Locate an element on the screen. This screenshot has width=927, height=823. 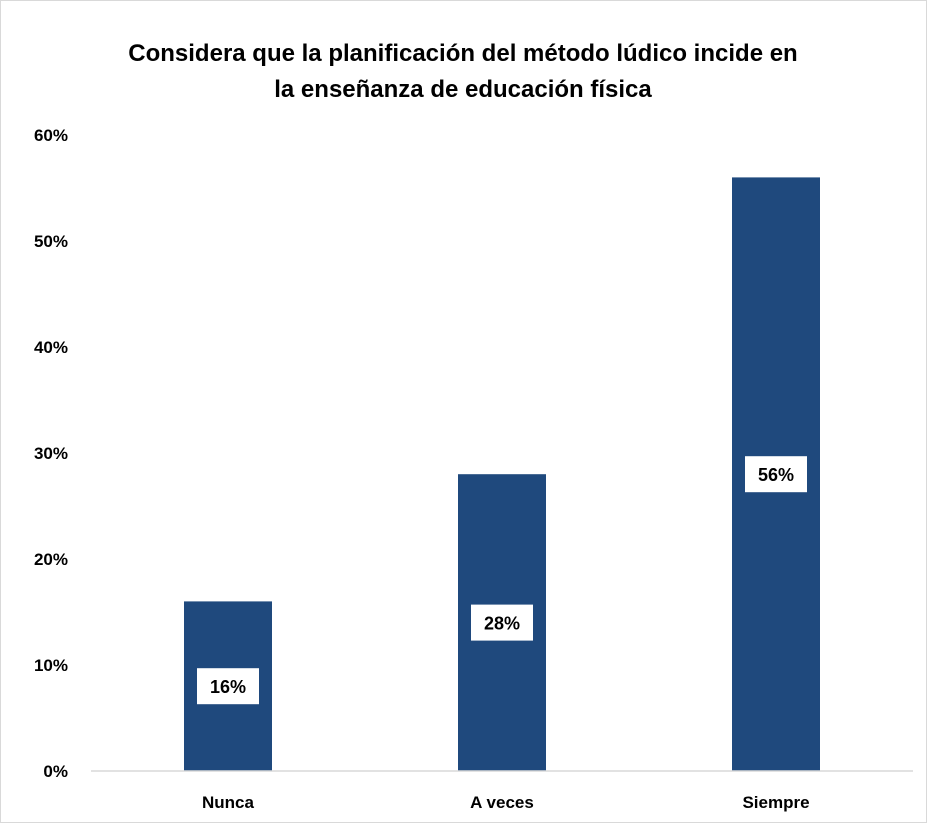
x-tick-label: Nunca is located at coordinates (228, 802).